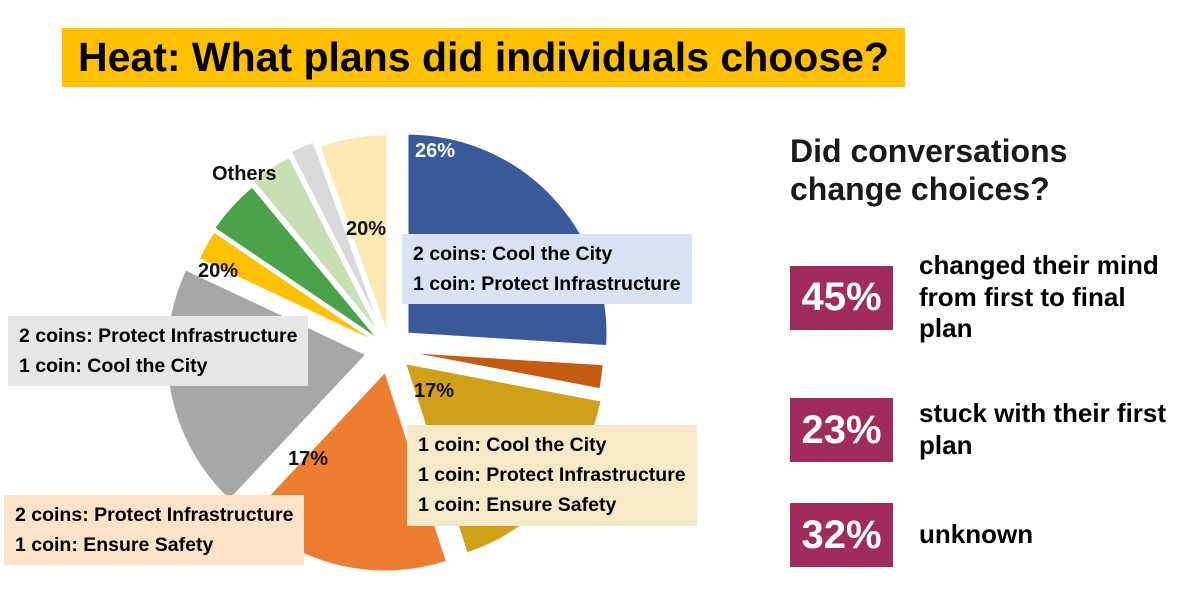 The image size is (1200, 612). Describe the element at coordinates (114, 545) in the screenshot. I see `callout-orange-line2: 1 coin: Ensure Safety` at that location.